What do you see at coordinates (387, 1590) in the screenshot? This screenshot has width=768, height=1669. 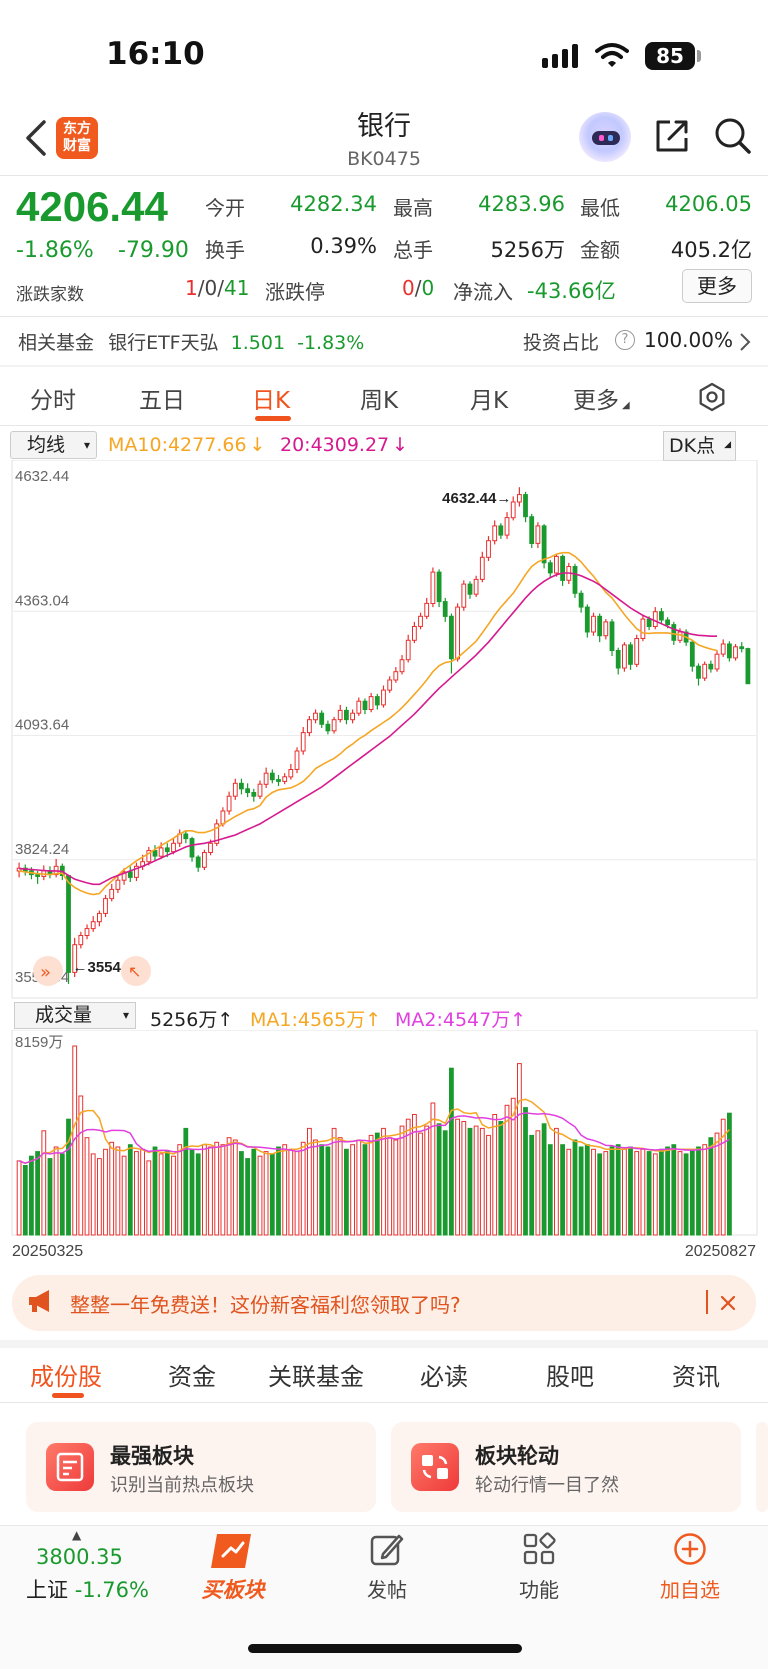 I see `post-label: 发帖` at bounding box center [387, 1590].